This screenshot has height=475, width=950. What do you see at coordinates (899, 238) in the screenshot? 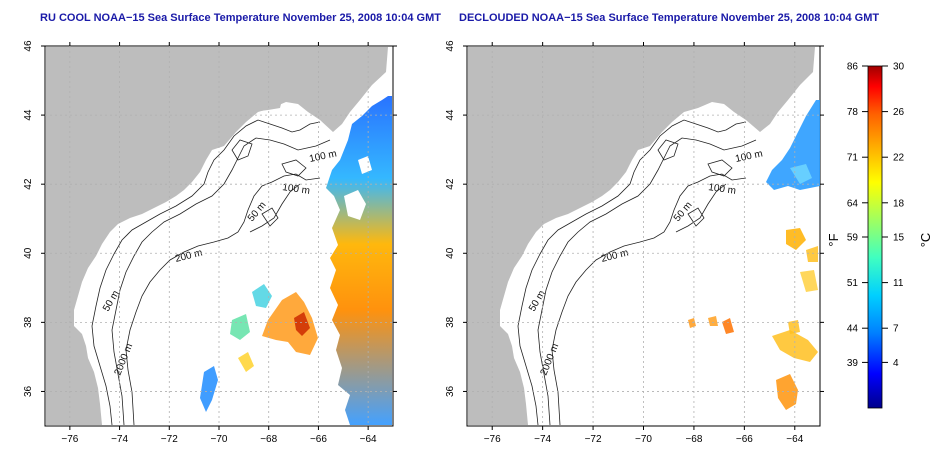
I see `colorbar-c-tick-label: 15` at bounding box center [899, 238].